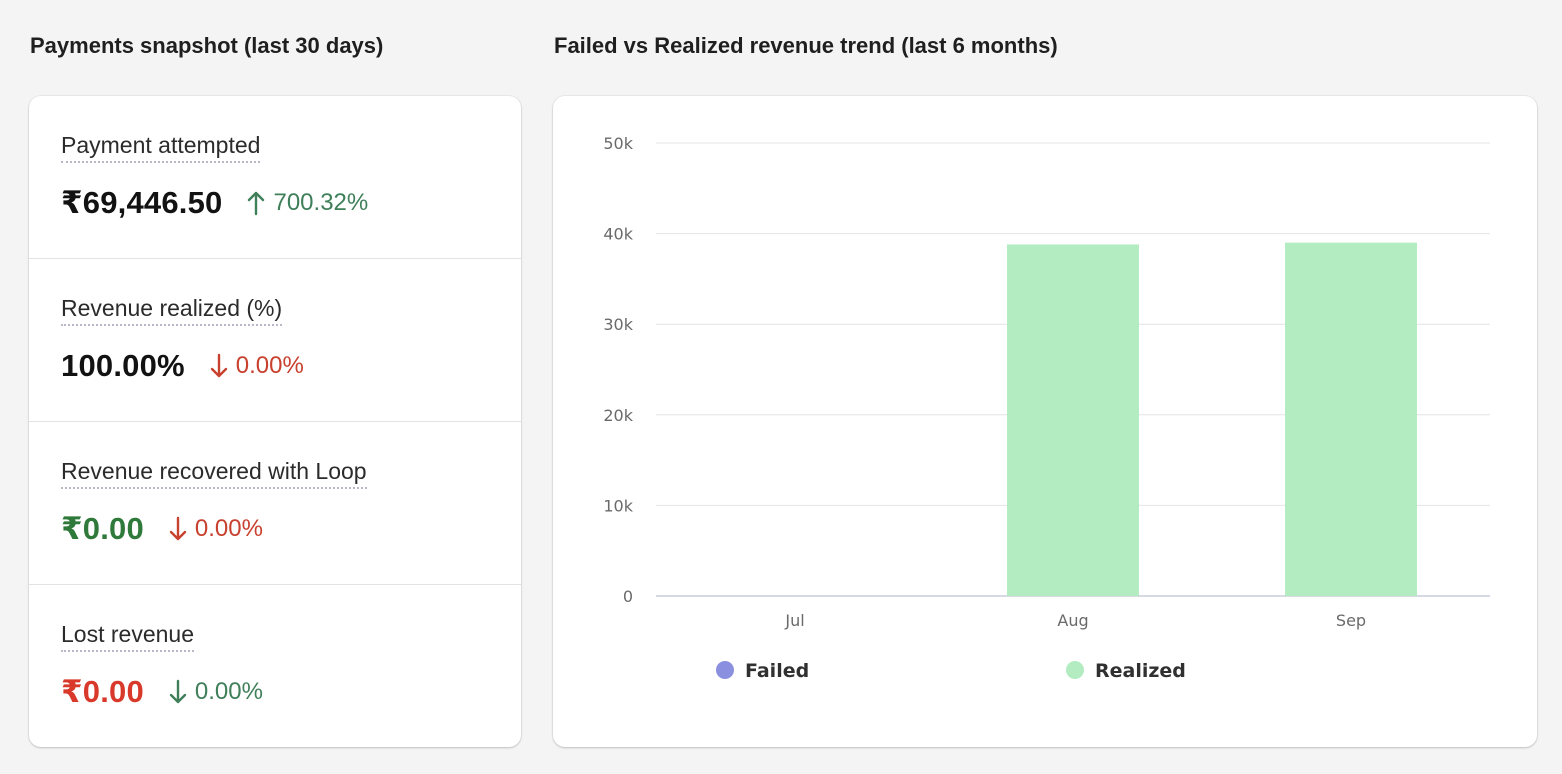 The image size is (1562, 774). Describe the element at coordinates (777, 671) in the screenshot. I see `legend-label: Failed` at that location.